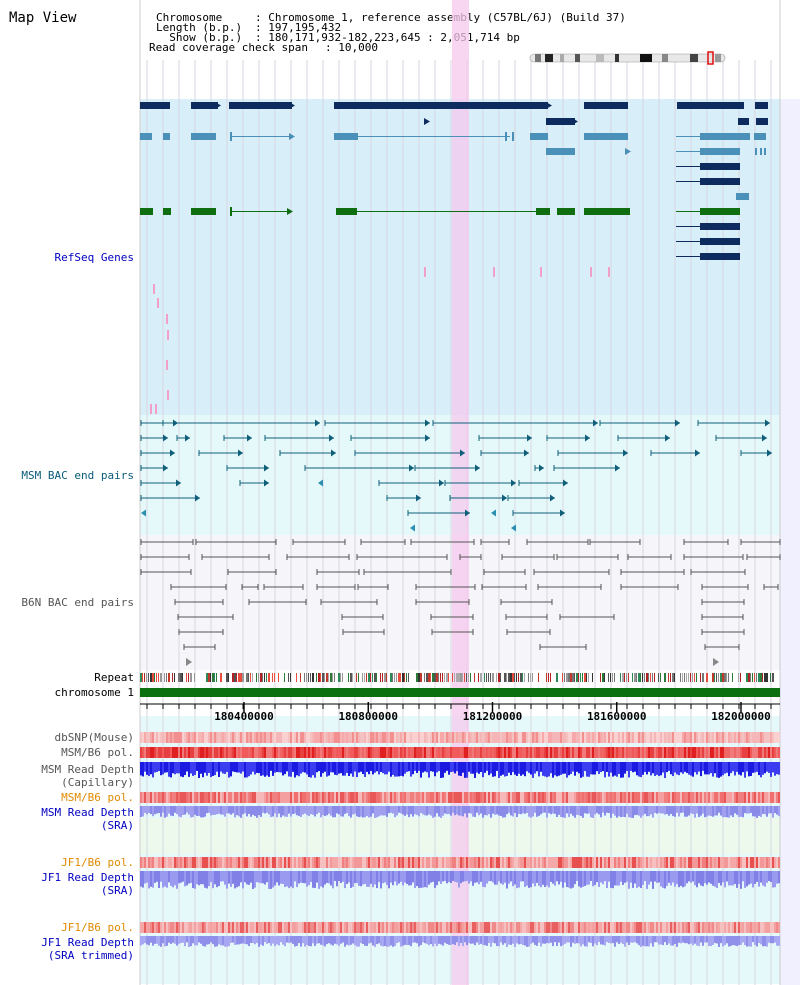 The height and width of the screenshot is (985, 800). Describe the element at coordinates (77, 475) in the screenshot. I see `track-label-msm-bac: MSM BAC end pairs` at that location.